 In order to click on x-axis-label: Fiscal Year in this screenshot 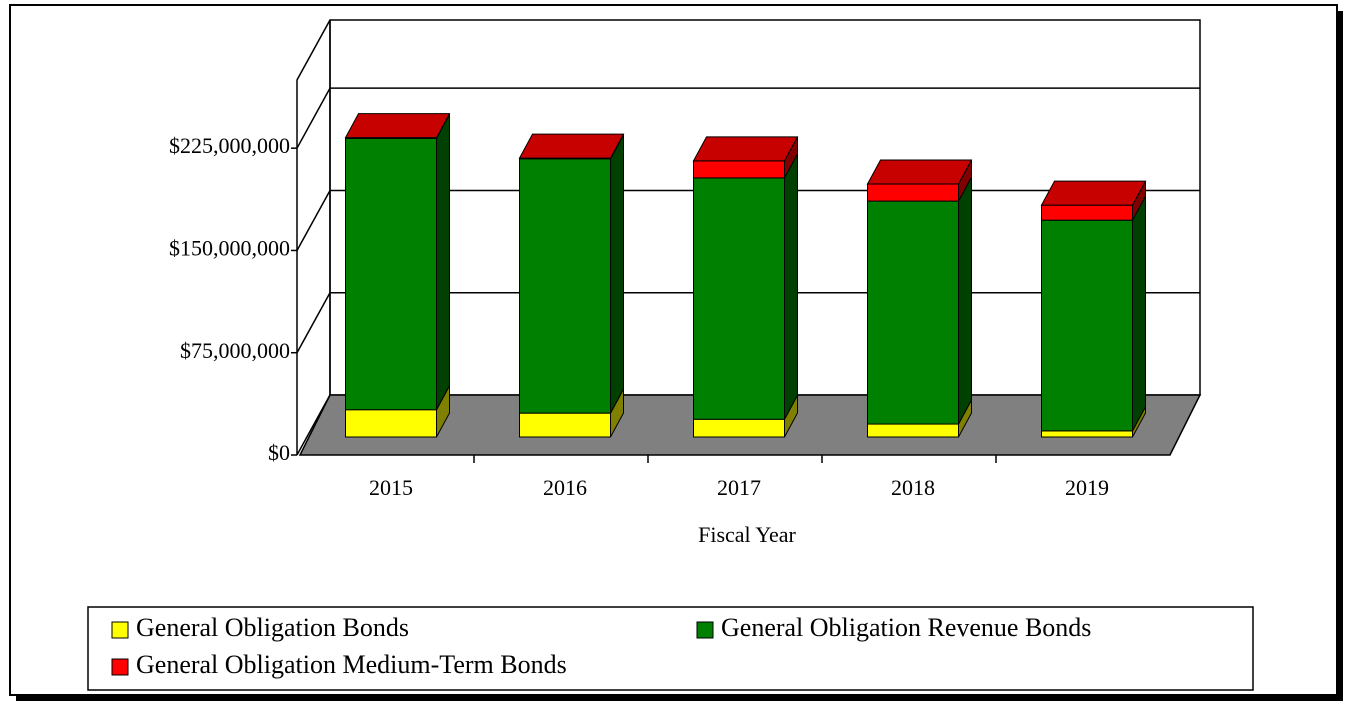, I will do `click(747, 534)`.